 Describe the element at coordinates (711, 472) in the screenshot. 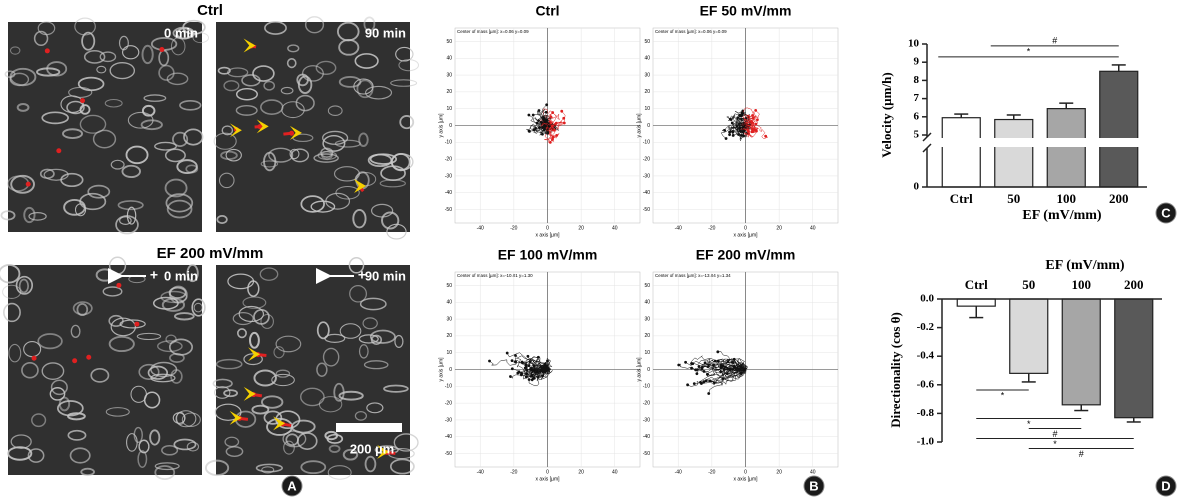

I see `x-tick-label: -20` at that location.